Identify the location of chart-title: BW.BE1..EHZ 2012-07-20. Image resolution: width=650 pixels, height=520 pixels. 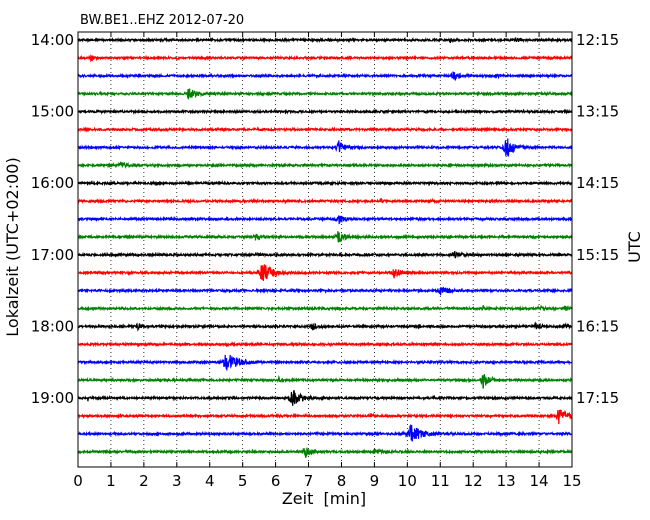
(162, 20).